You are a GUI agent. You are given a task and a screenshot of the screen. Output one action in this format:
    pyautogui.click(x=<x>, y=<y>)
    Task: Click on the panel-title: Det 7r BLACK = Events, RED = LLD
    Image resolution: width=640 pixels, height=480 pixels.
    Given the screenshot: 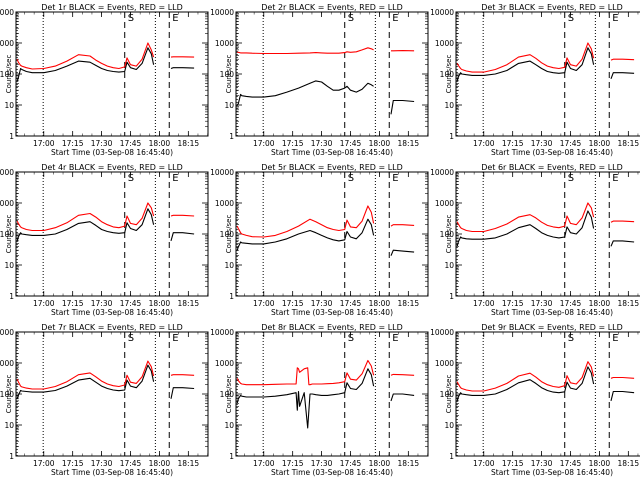 What is the action you would take?
    pyautogui.click(x=112, y=327)
    